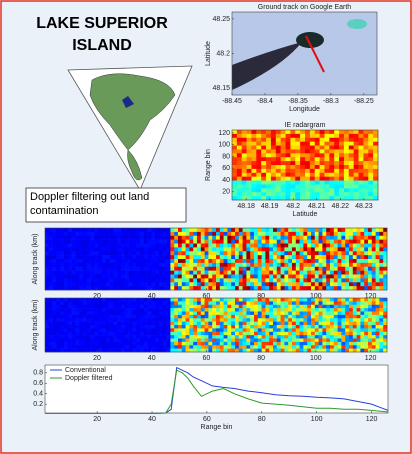 This screenshot has height=454, width=412. I want to click on plot-frame, so click(216, 259).